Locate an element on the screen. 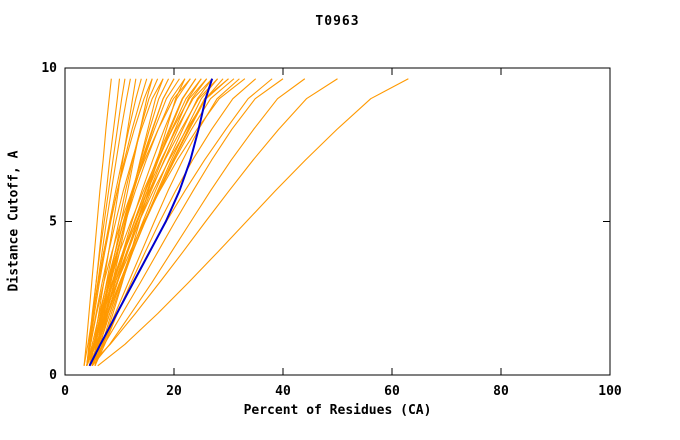  x-tick-label: 80 is located at coordinates (501, 391).